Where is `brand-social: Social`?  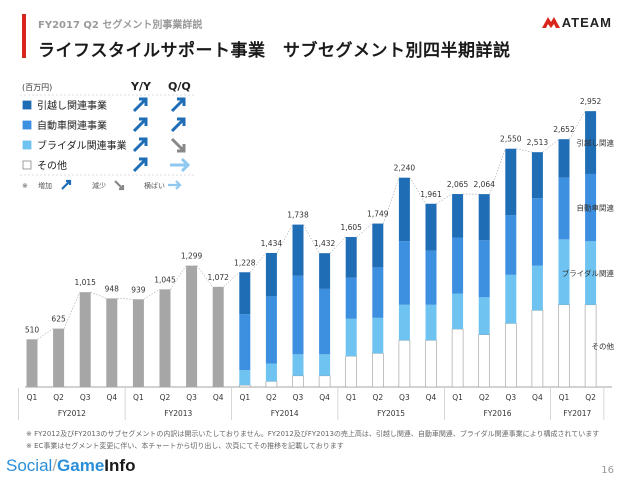 brand-social: Social is located at coordinates (29, 465).